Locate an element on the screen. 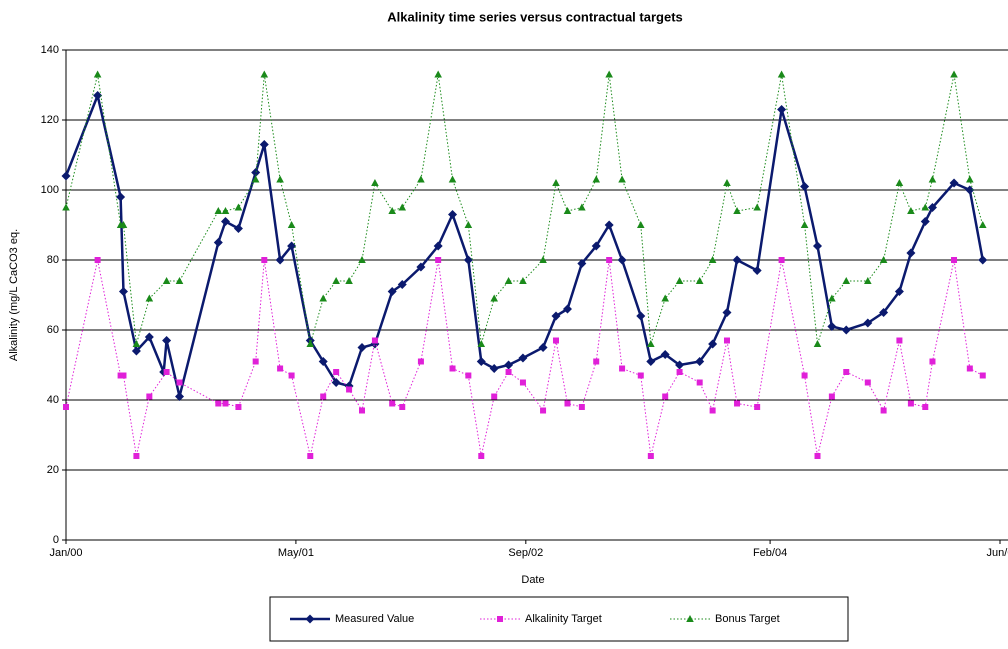 The width and height of the screenshot is (1008, 649). y-axis-label: Alkalinity (mg/L CaCO3 eq. is located at coordinates (14, 295).